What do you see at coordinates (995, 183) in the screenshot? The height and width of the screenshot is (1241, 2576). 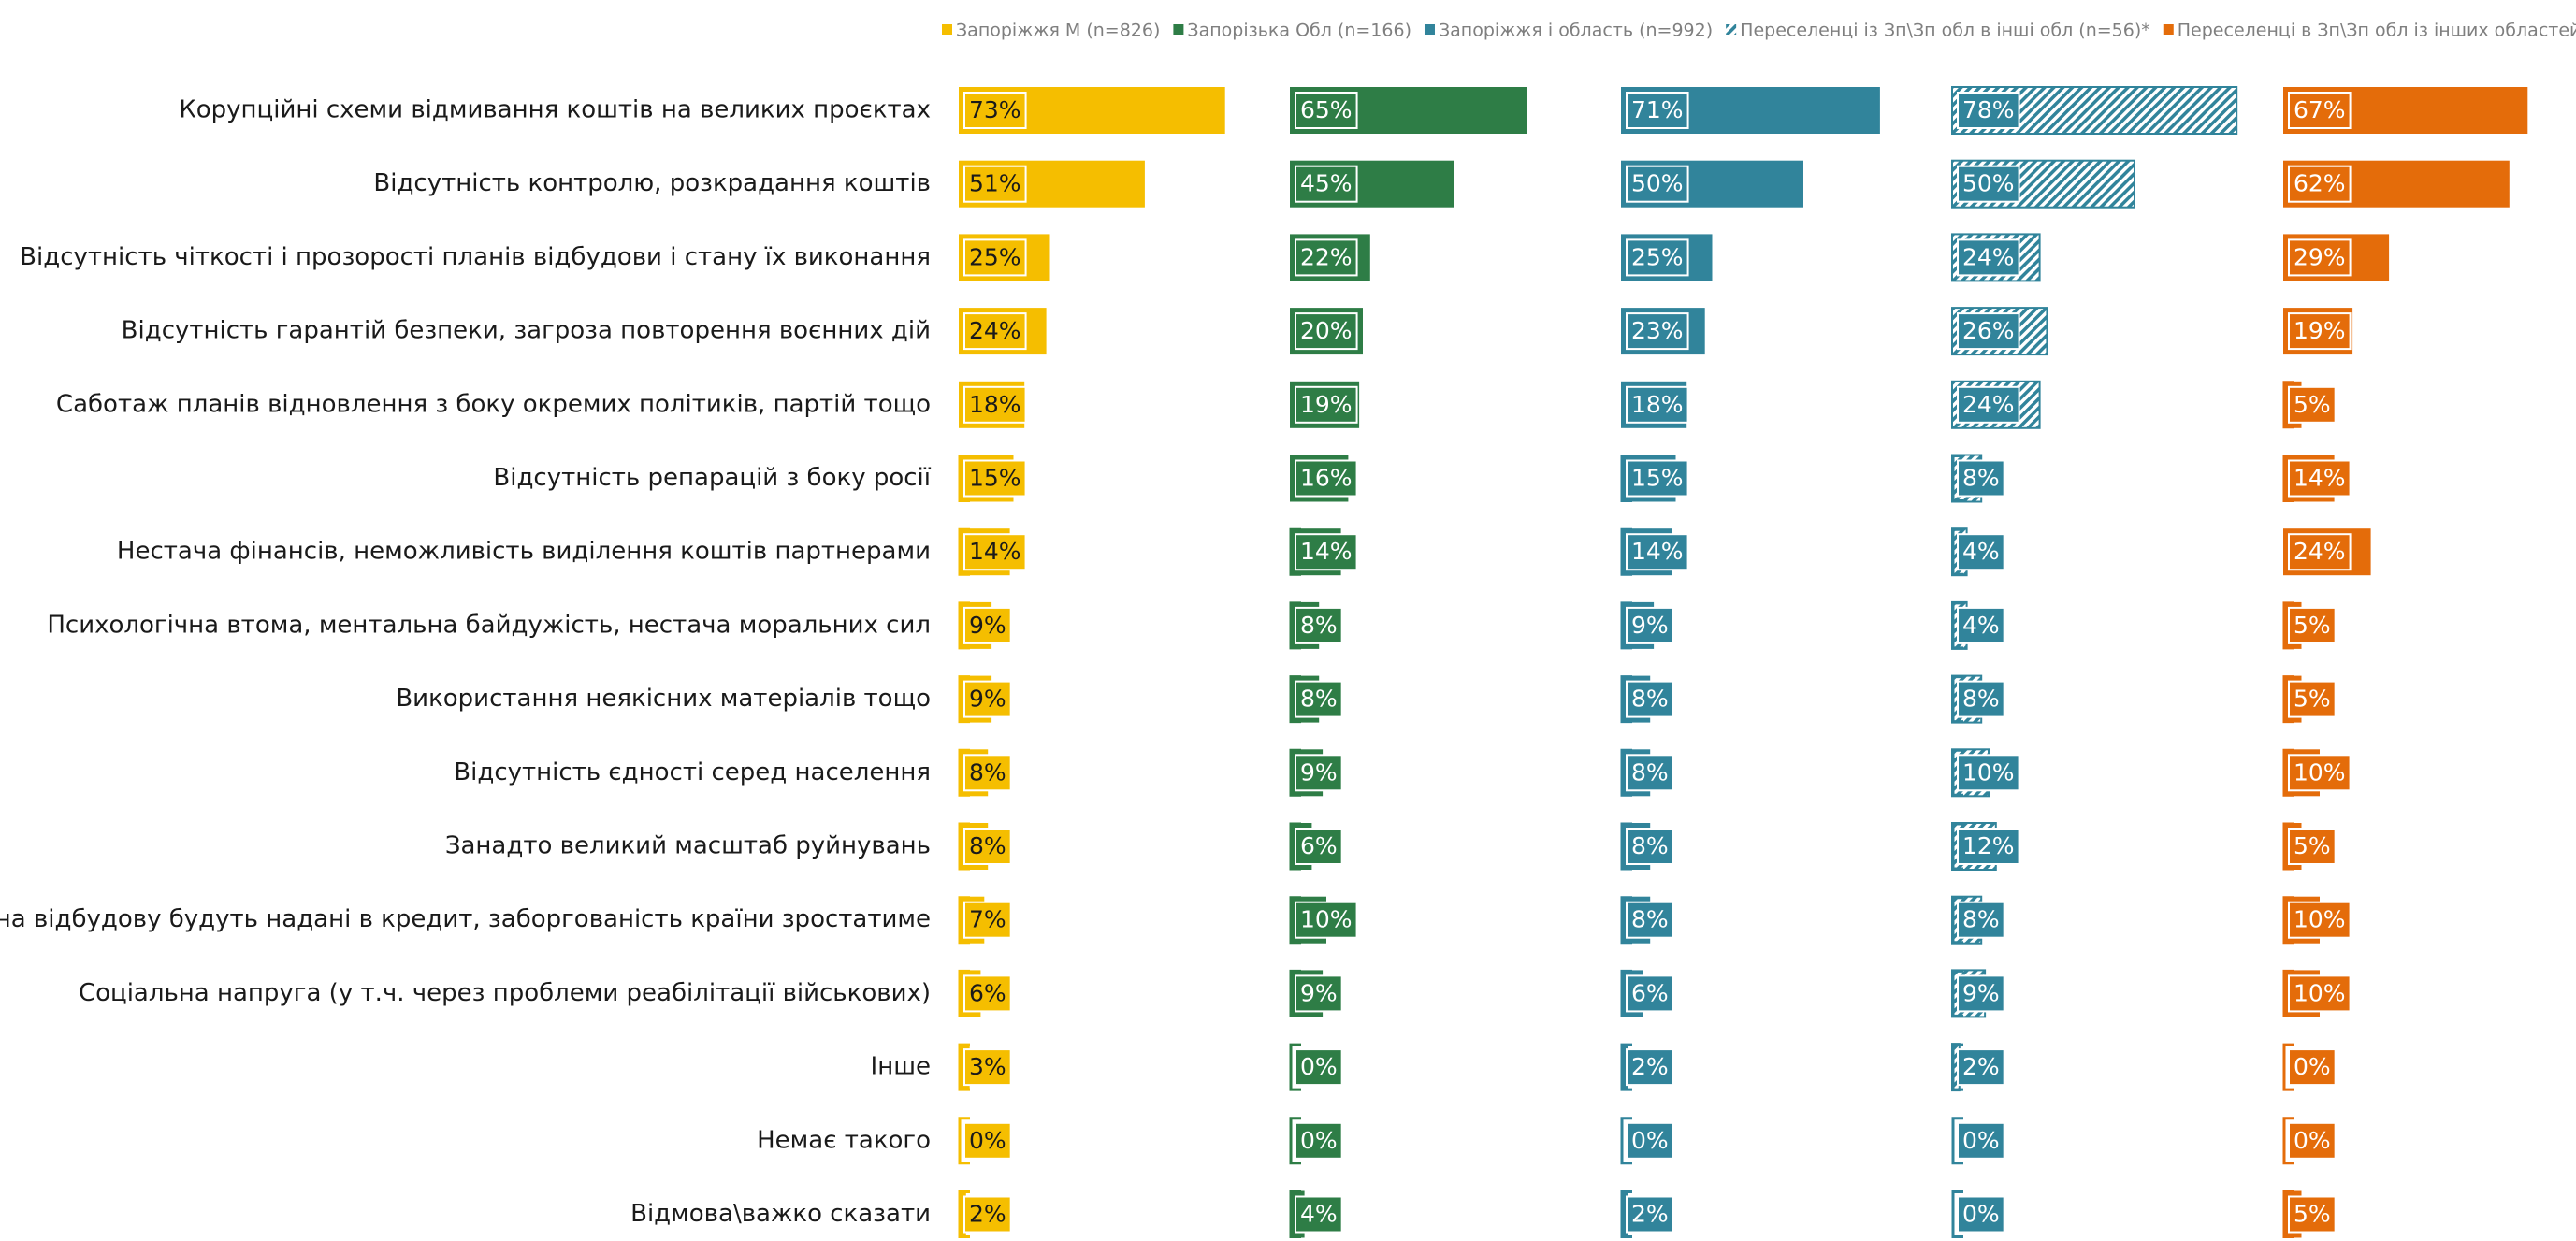 I see `value-label: 51%` at bounding box center [995, 183].